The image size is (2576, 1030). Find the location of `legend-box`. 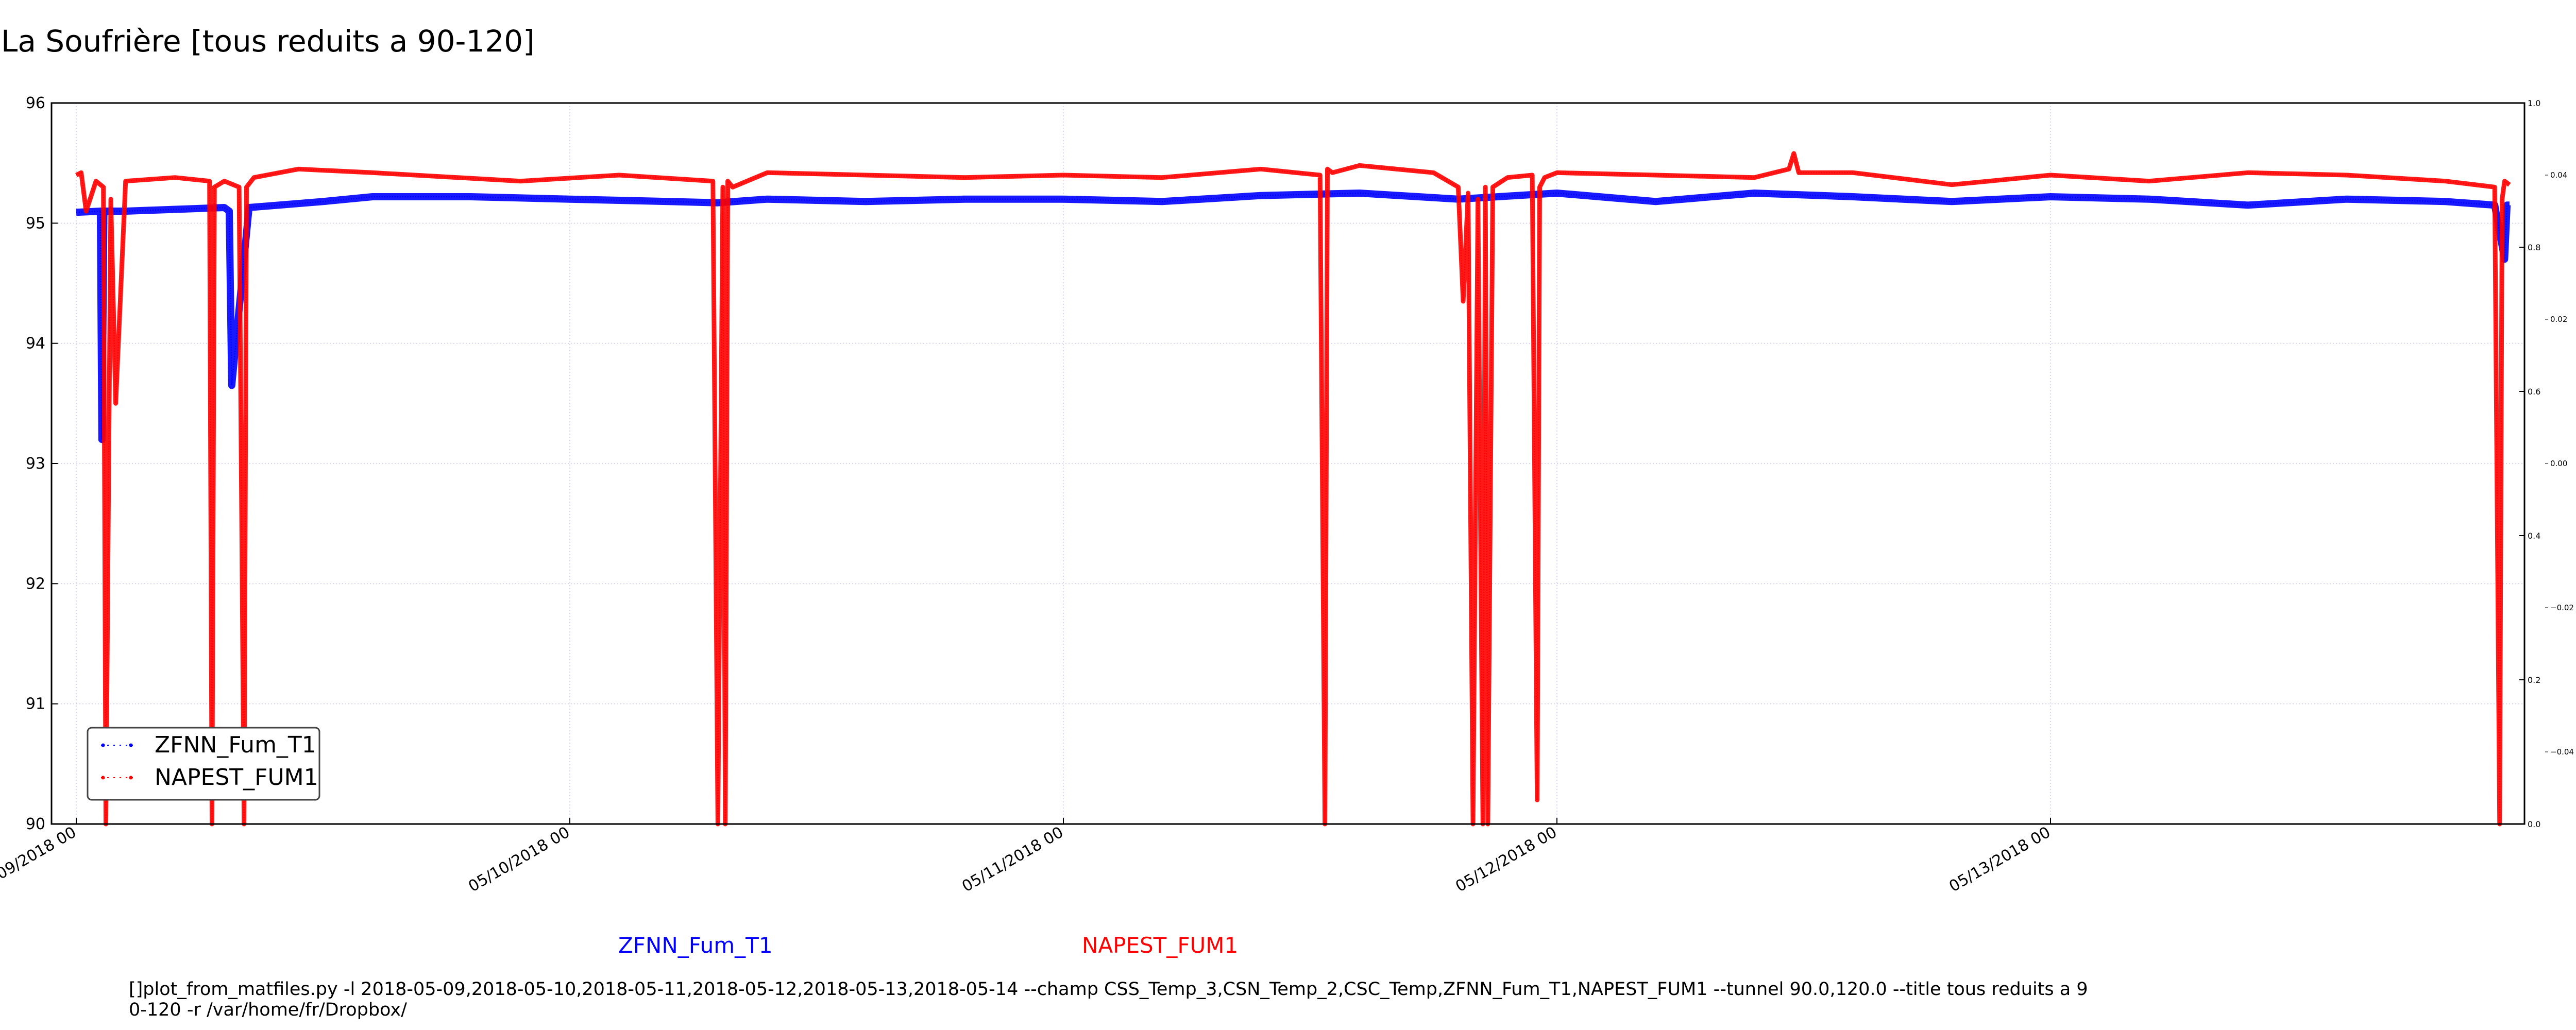

legend-box is located at coordinates (203, 764).